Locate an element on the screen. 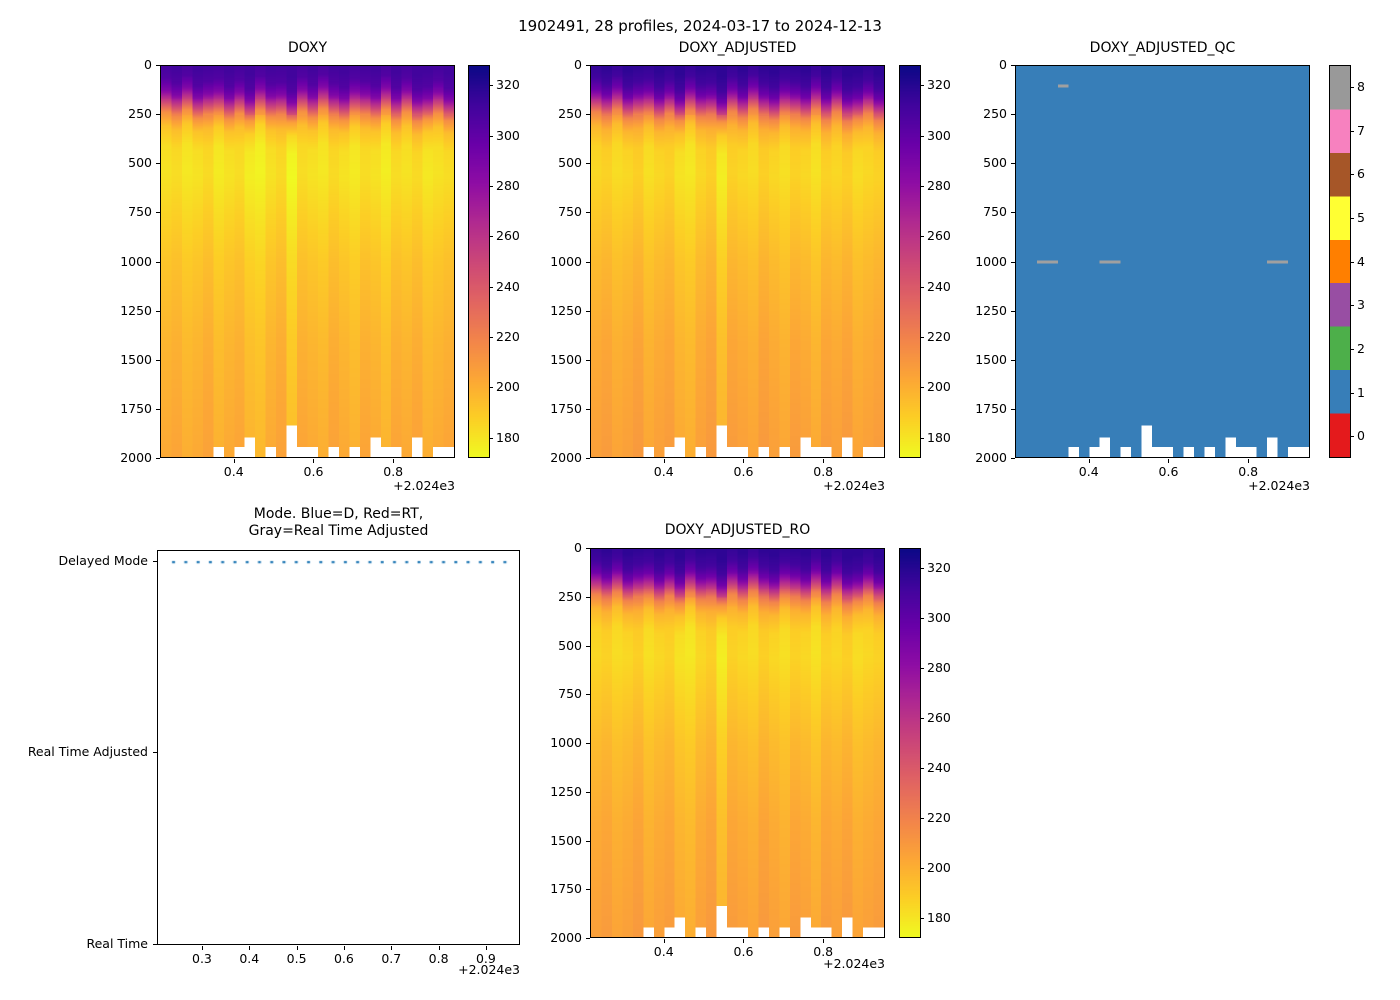 Image resolution: width=1400 pixels, height=1000 pixels. mode-x-tick-label: 0.6 is located at coordinates (343, 958).